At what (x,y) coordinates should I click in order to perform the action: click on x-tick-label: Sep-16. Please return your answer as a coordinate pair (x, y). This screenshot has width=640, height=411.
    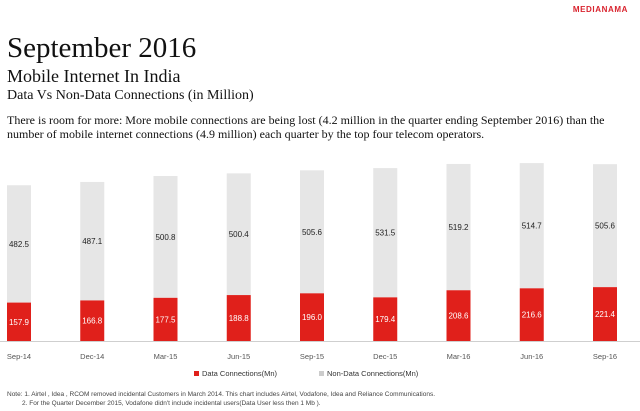
    Looking at the image, I should click on (605, 356).